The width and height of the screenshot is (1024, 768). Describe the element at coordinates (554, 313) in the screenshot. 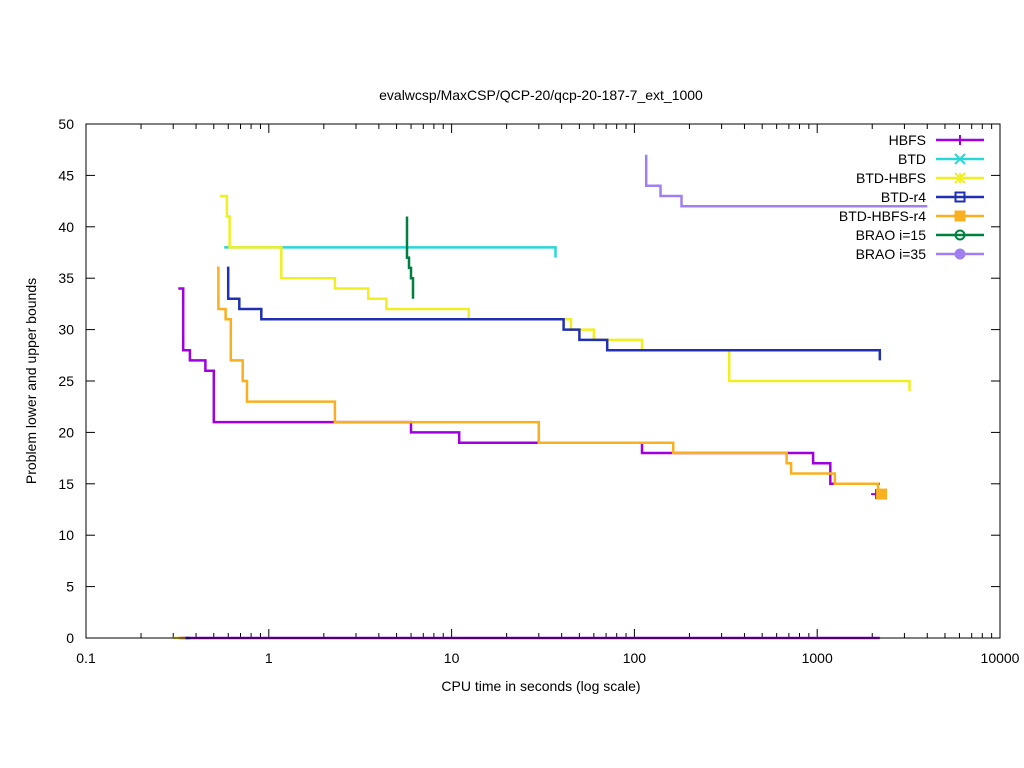

I see `series-line-btd-r4` at that location.